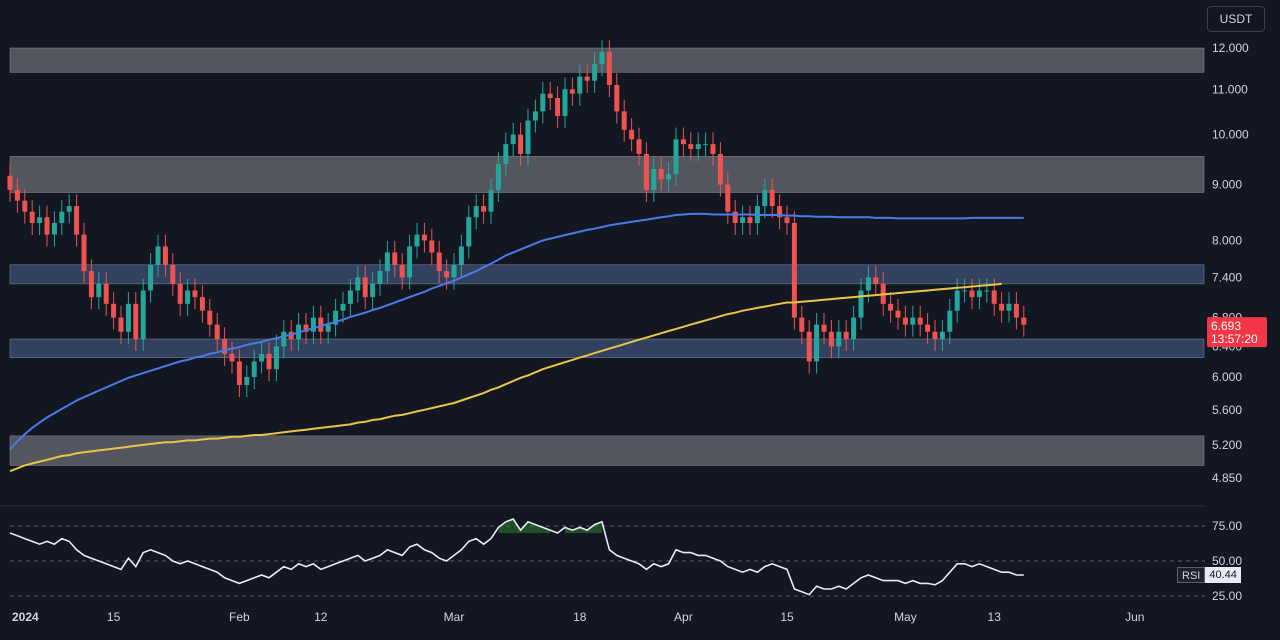  Describe the element at coordinates (1236, 19) in the screenshot. I see `currency-unit-button: USDT` at that location.